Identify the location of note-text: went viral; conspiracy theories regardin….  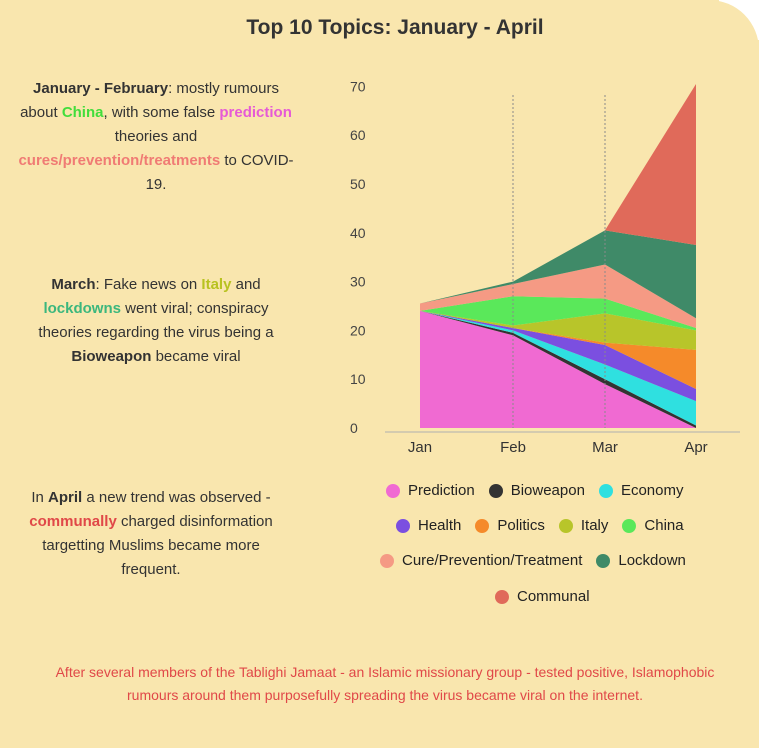
(156, 320).